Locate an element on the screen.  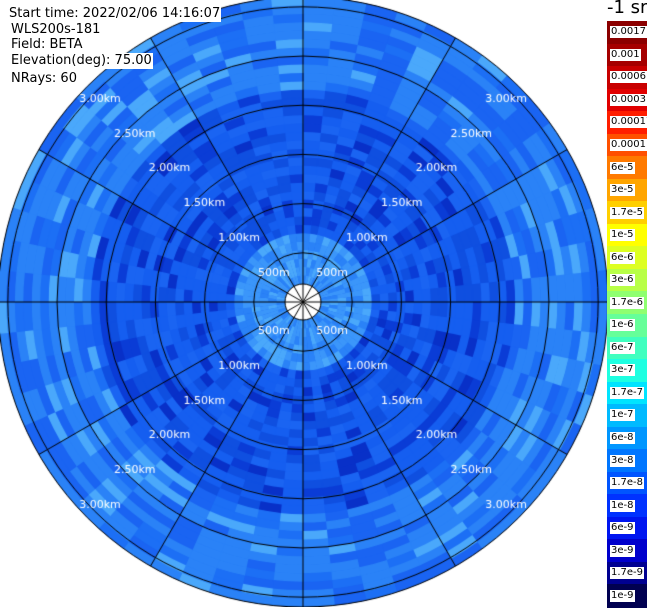
colorbar-tick-label: 3e-5 is located at coordinates (622, 190).